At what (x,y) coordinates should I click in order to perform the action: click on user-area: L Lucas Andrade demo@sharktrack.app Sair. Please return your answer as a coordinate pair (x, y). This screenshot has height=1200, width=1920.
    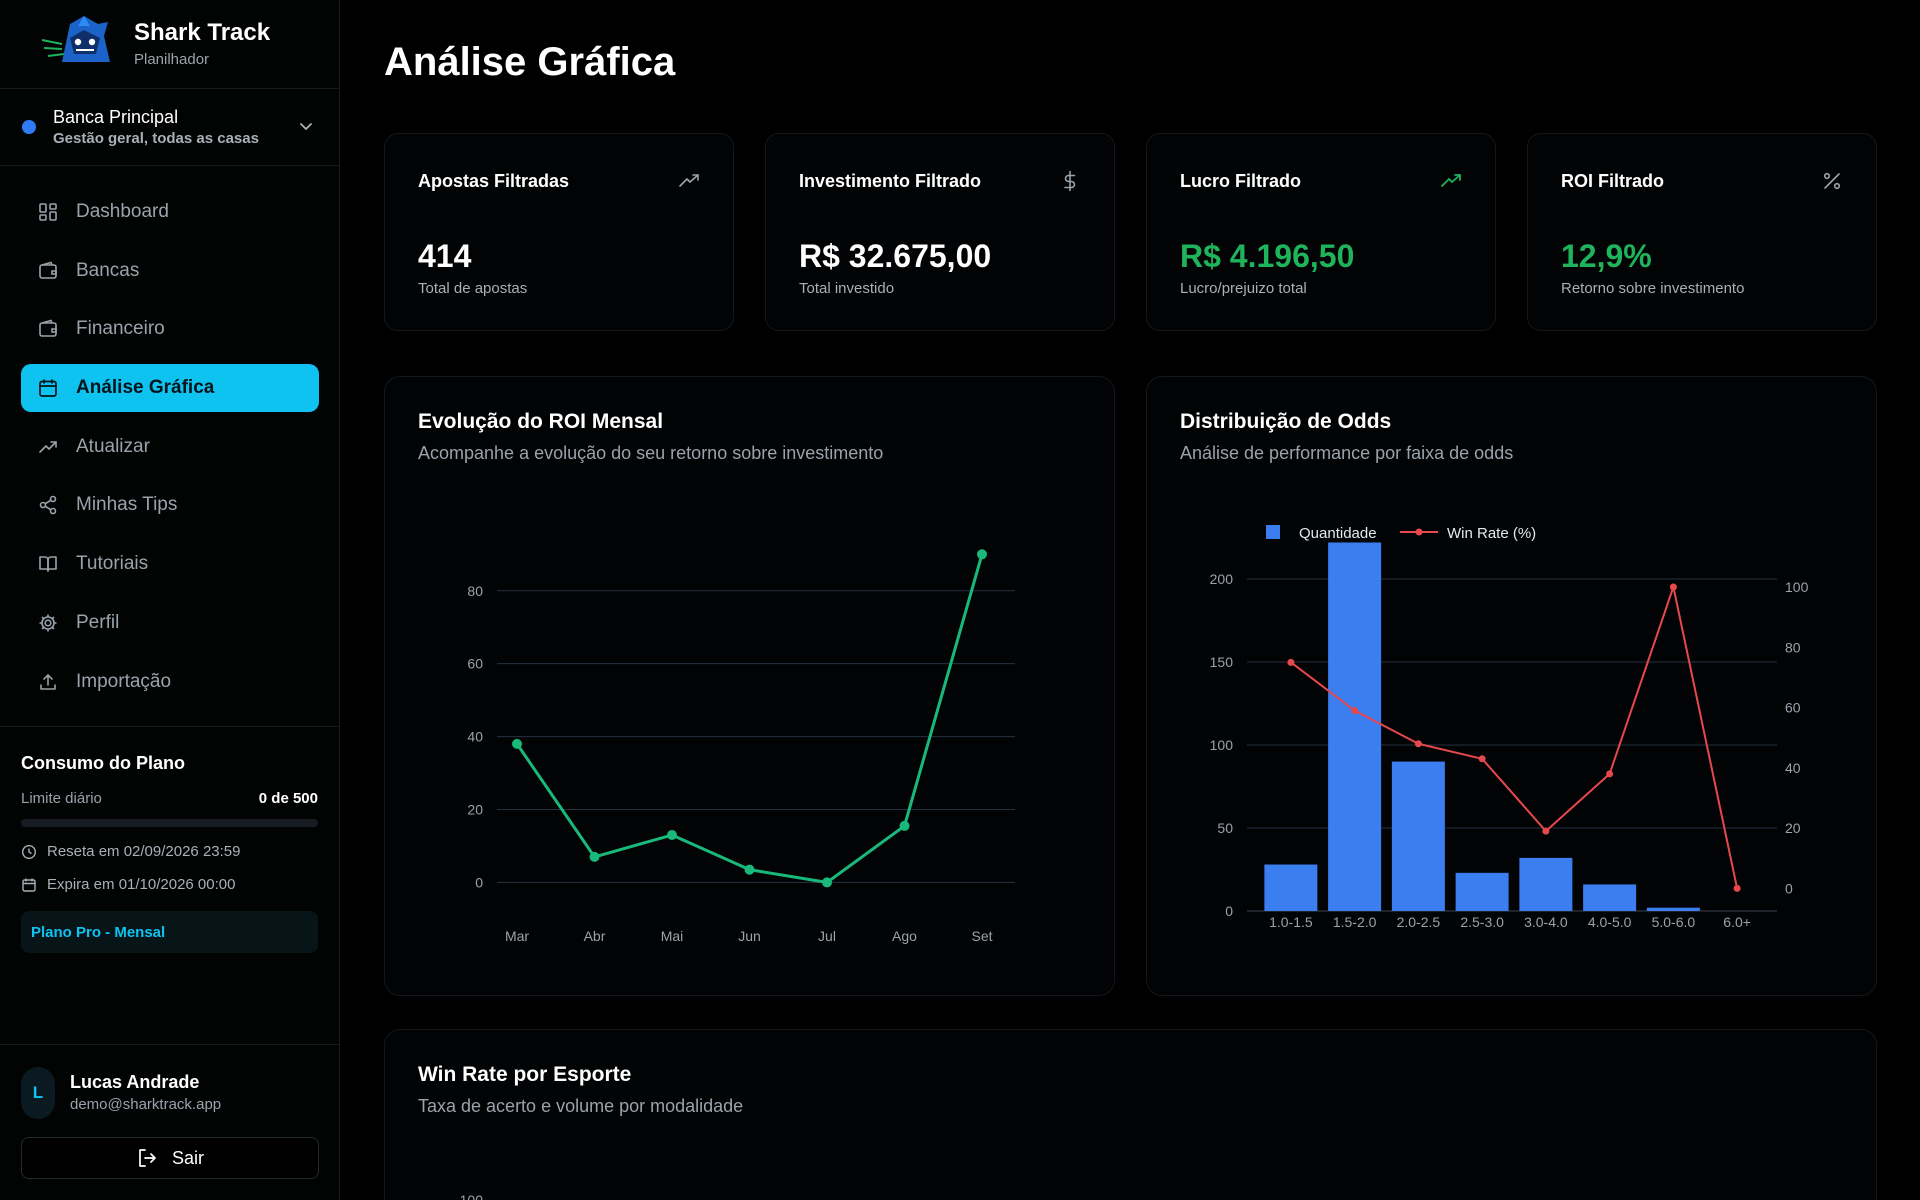
    Looking at the image, I should click on (169, 1122).